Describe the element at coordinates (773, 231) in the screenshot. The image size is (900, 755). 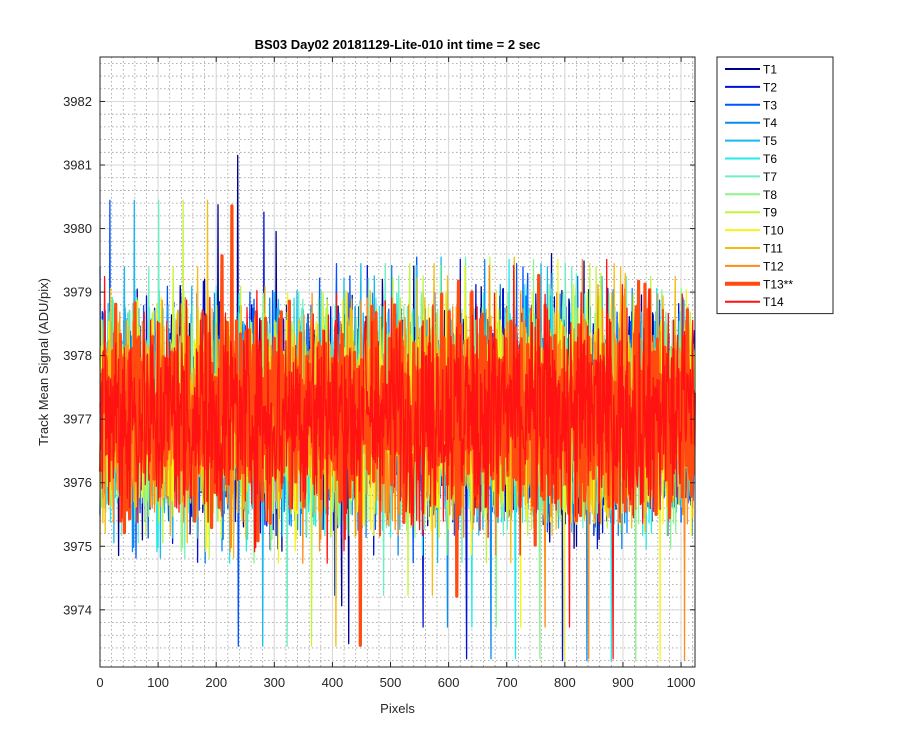
I see `legend-label: T10` at that location.